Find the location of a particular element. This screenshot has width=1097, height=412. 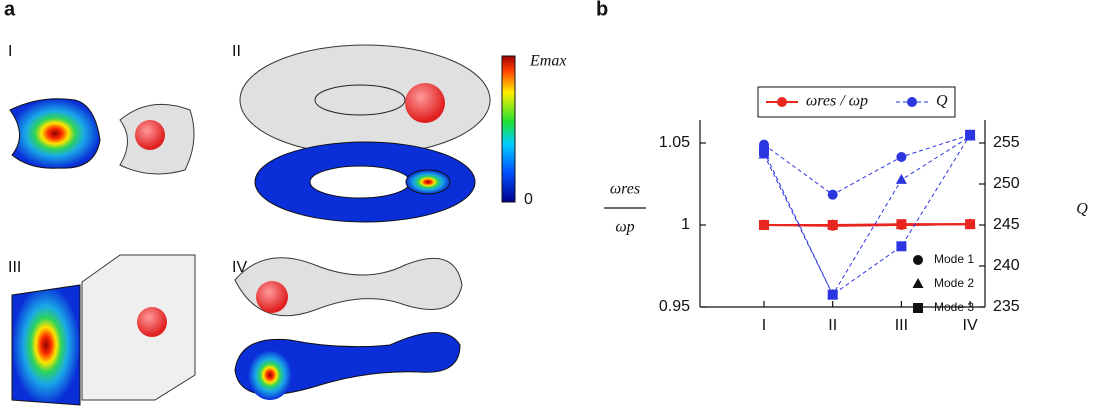

y2-tick-label: 235 is located at coordinates (1006, 306).